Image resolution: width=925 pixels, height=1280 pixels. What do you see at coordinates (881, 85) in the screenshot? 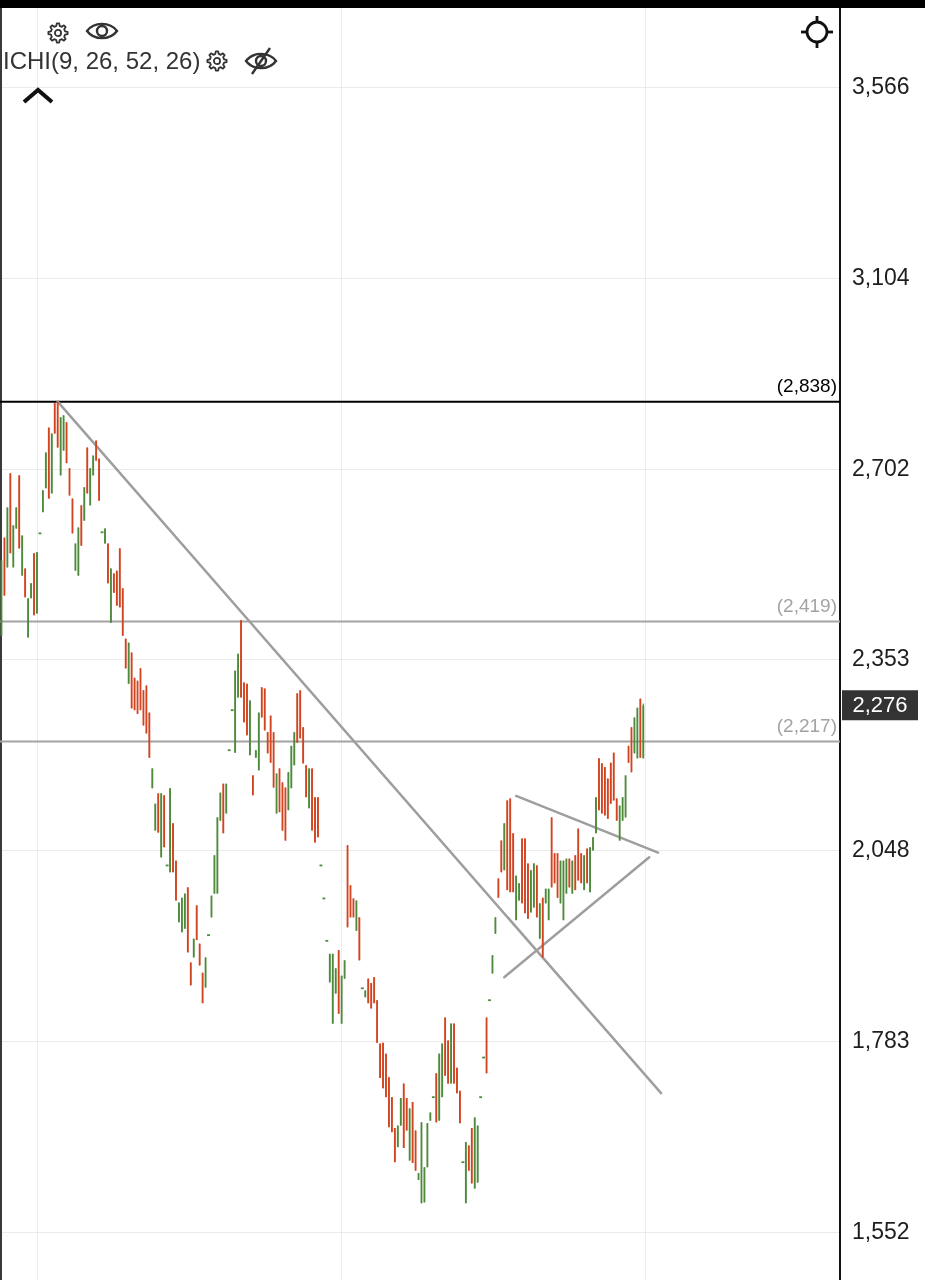
I see `y-tick-label: 3,566` at bounding box center [881, 85].